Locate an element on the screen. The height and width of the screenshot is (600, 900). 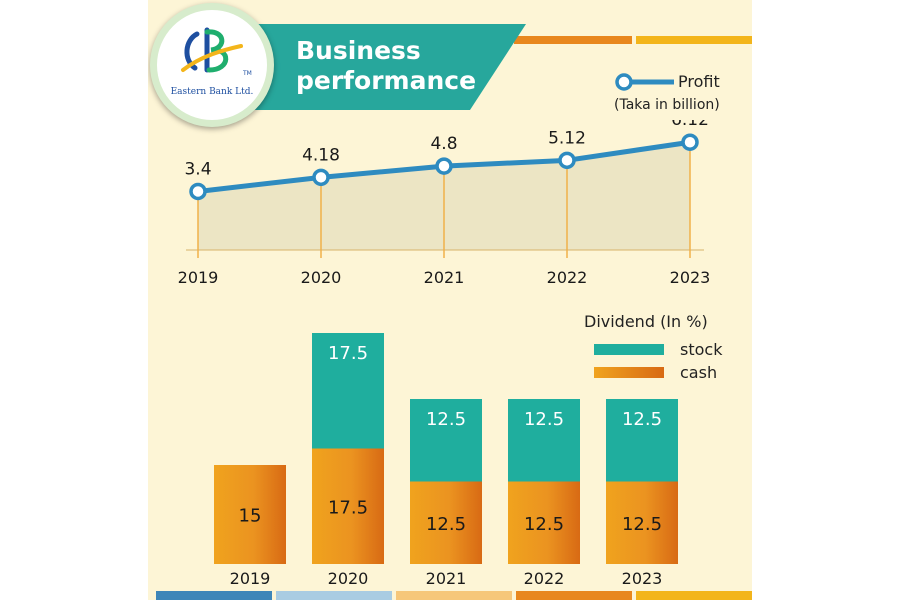
profit-point-2019 is located at coordinates (198, 191).